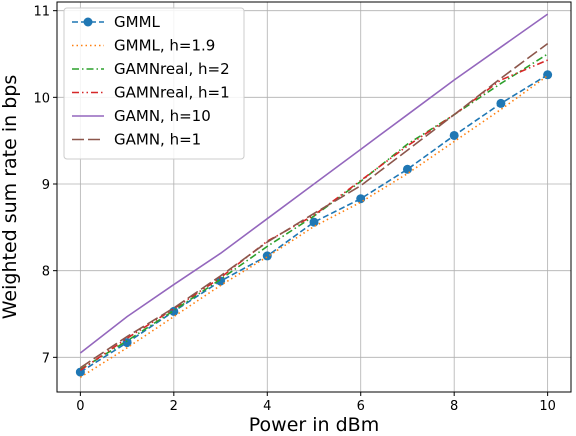 Image resolution: width=576 pixels, height=436 pixels. What do you see at coordinates (314, 423) in the screenshot?
I see `x-axis-label: Power in dBm` at bounding box center [314, 423].